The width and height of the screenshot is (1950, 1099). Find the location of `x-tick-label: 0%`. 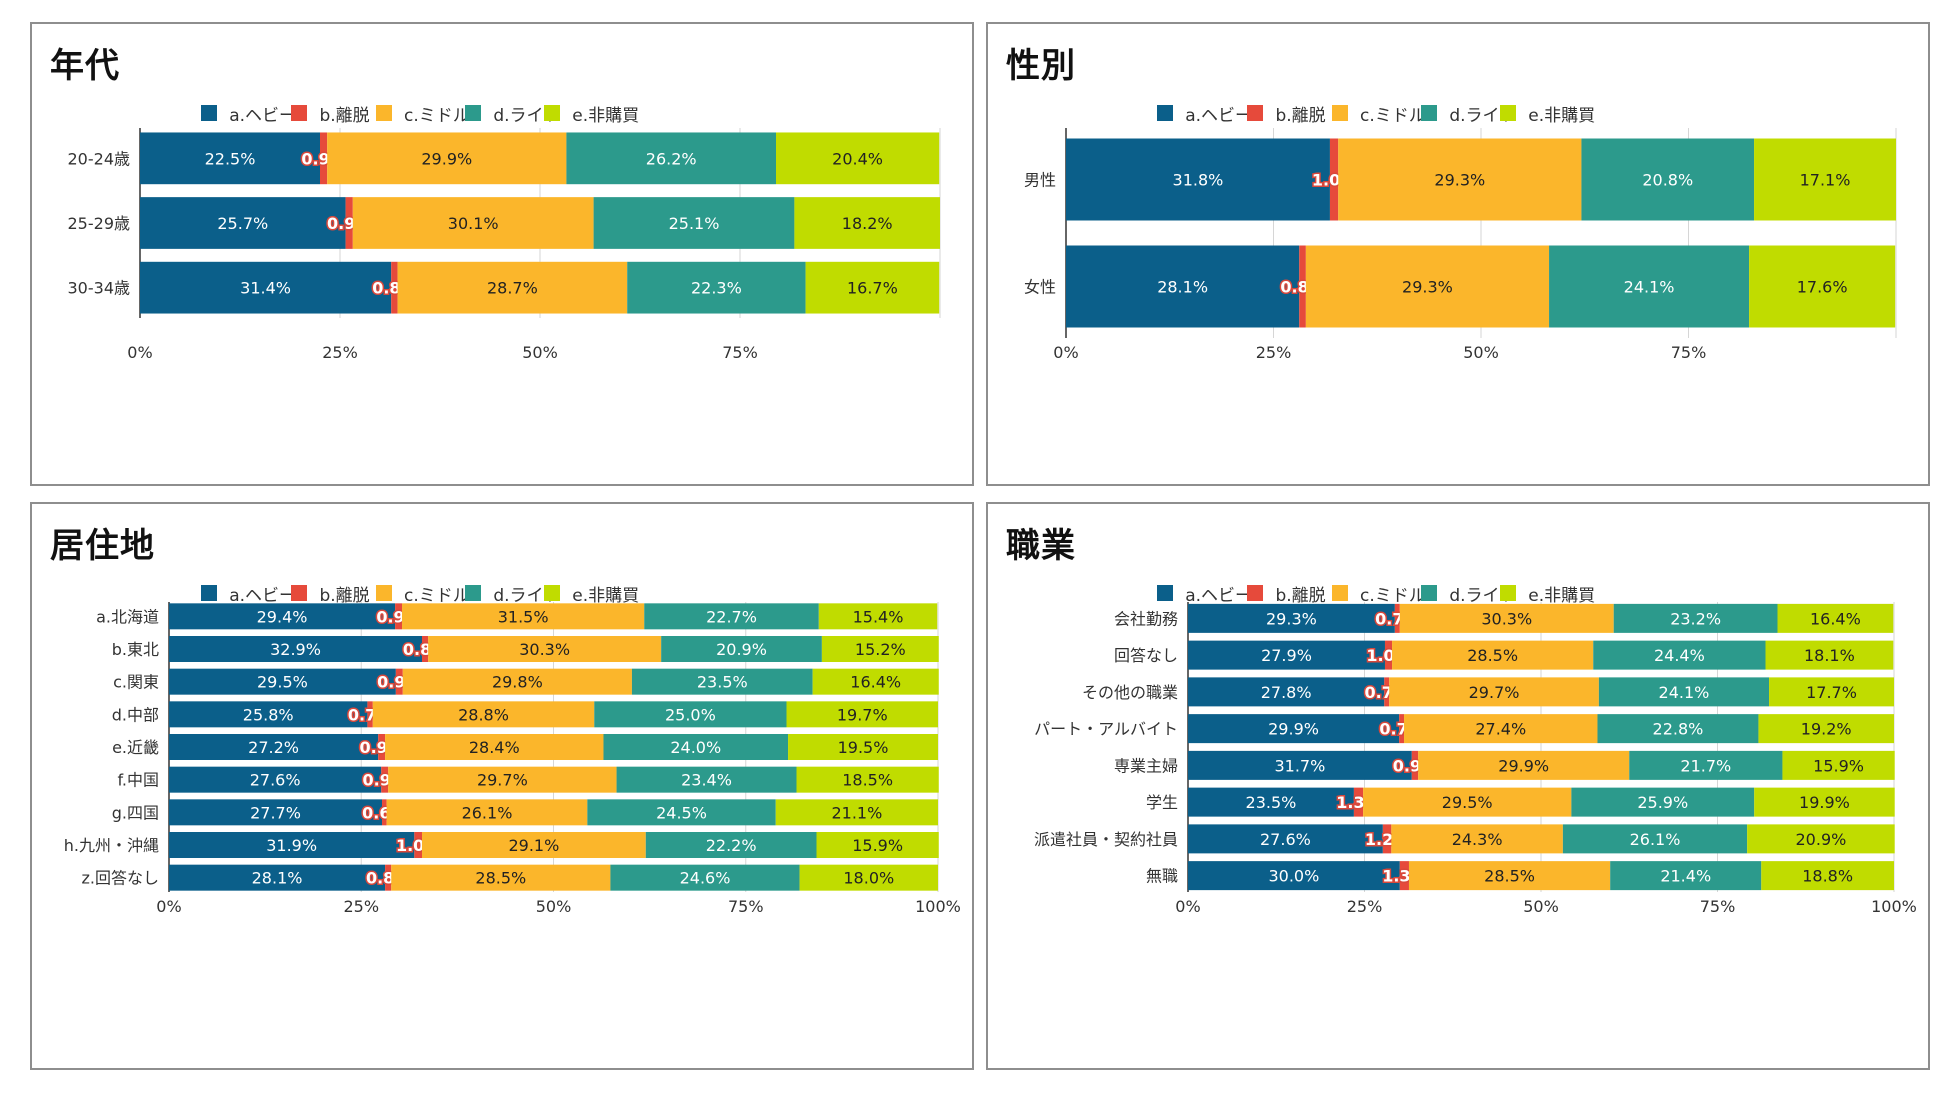

x-tick-label: 0% is located at coordinates (139, 352).